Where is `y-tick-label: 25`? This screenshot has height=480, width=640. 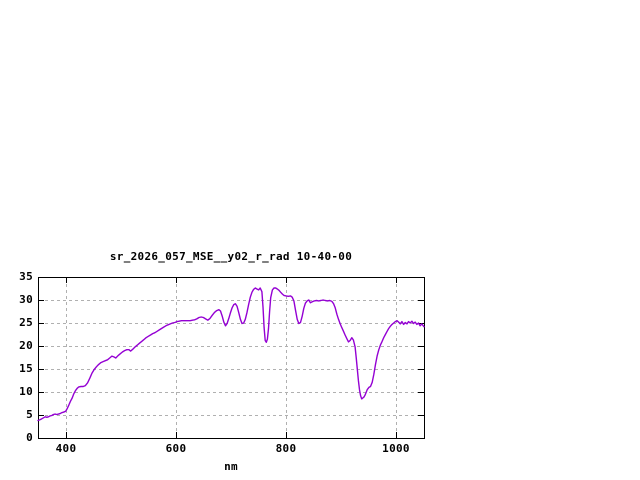
y-tick-label: 25 is located at coordinates (26, 322).